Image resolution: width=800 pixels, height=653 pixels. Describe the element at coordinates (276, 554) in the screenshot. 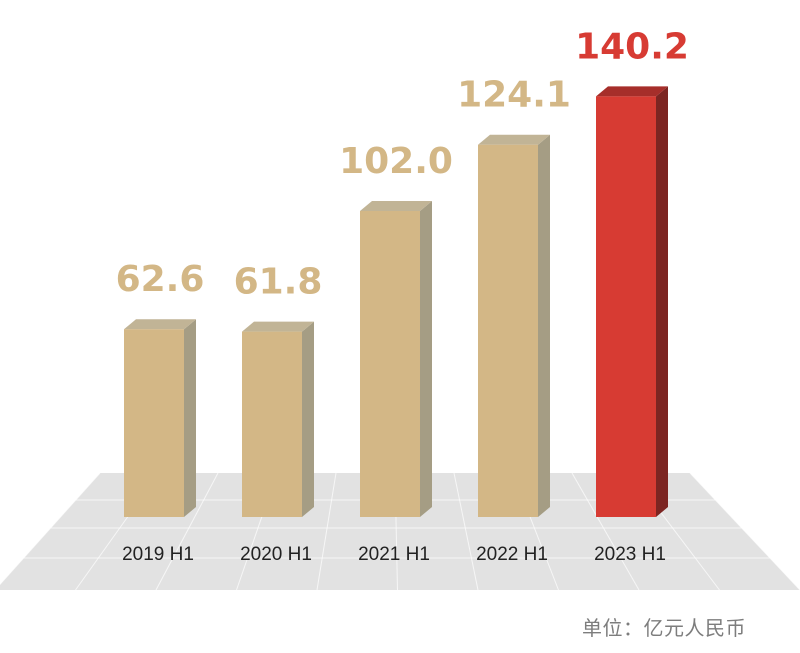

I see `category-label: 2020 H1` at that location.